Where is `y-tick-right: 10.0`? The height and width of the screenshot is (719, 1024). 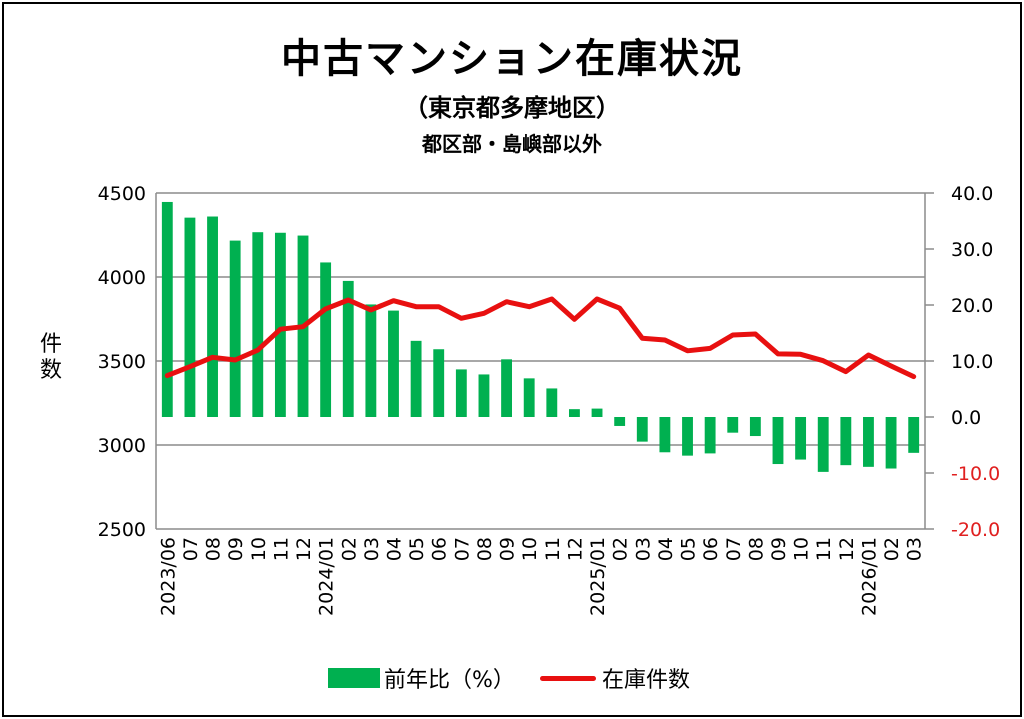 y-tick-right: 10.0 is located at coordinates (972, 362).